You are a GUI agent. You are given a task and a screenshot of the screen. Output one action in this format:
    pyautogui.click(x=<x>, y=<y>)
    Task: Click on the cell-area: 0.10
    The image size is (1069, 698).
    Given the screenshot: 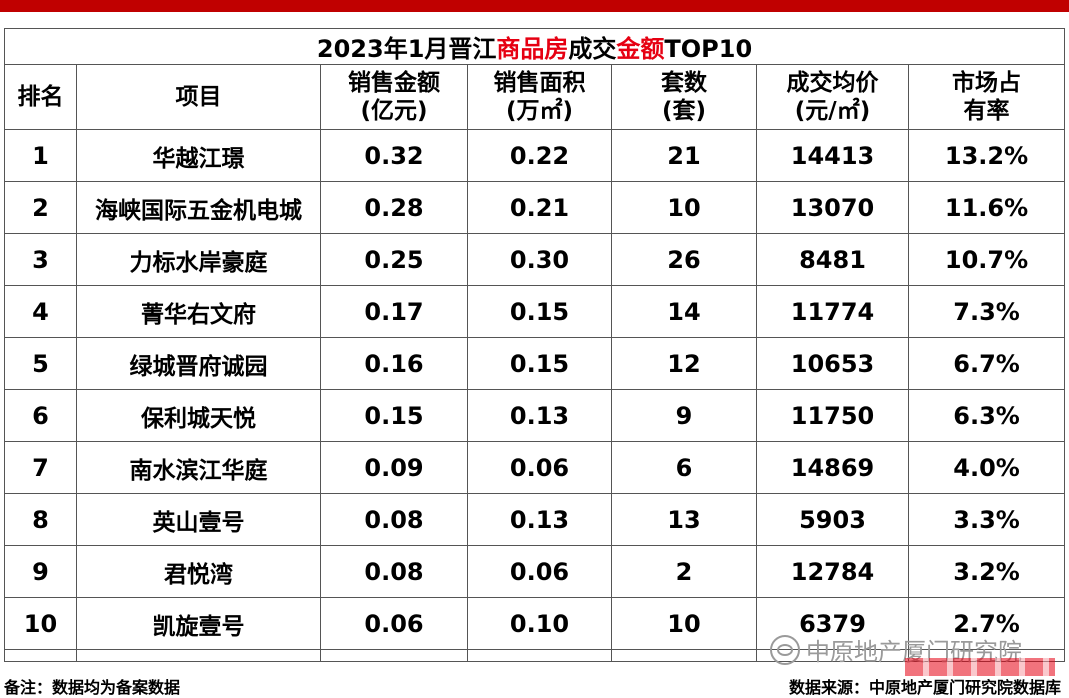 What is the action you would take?
    pyautogui.click(x=539, y=623)
    